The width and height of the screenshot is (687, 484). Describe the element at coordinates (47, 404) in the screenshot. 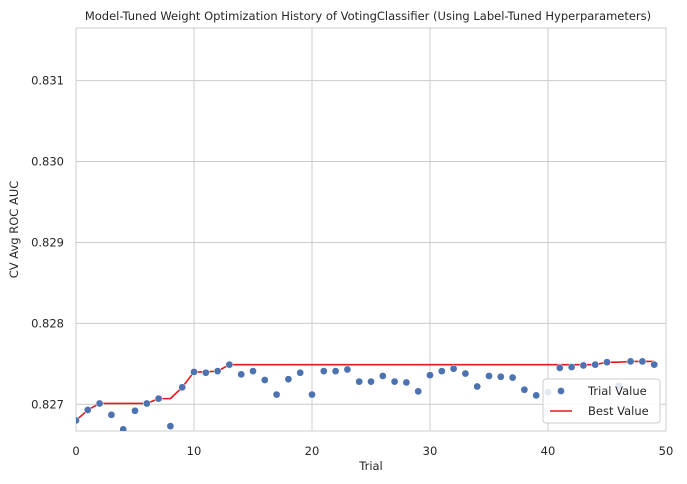

I see `y-tick-label: 0.827` at that location.